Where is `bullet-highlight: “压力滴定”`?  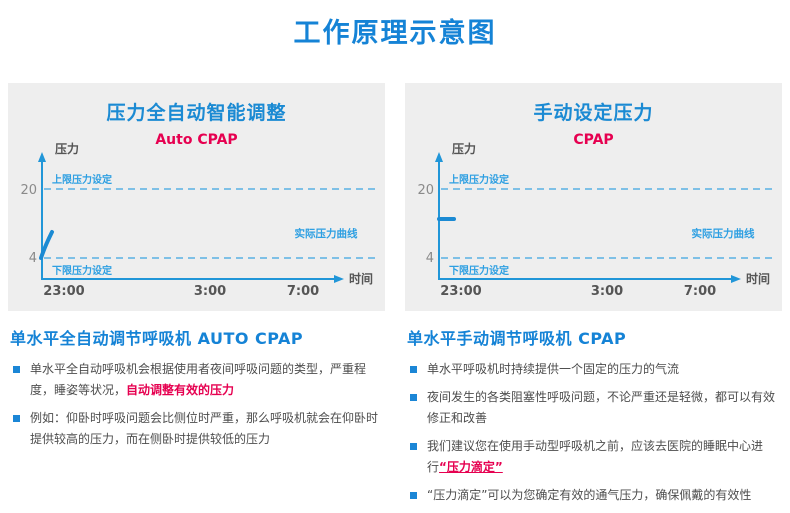
bullet-highlight: “压力滴定” is located at coordinates (471, 467).